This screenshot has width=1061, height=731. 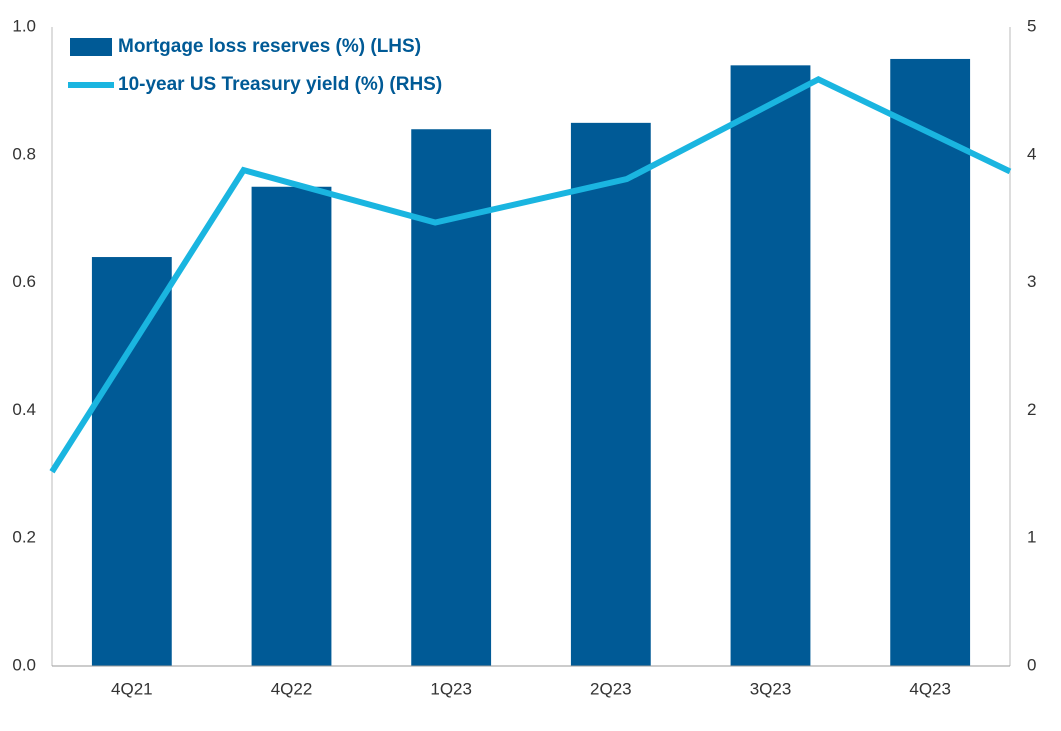 What do you see at coordinates (269, 46) in the screenshot?
I see `legend-label: Mortgage loss reserves (%) (LHS)` at bounding box center [269, 46].